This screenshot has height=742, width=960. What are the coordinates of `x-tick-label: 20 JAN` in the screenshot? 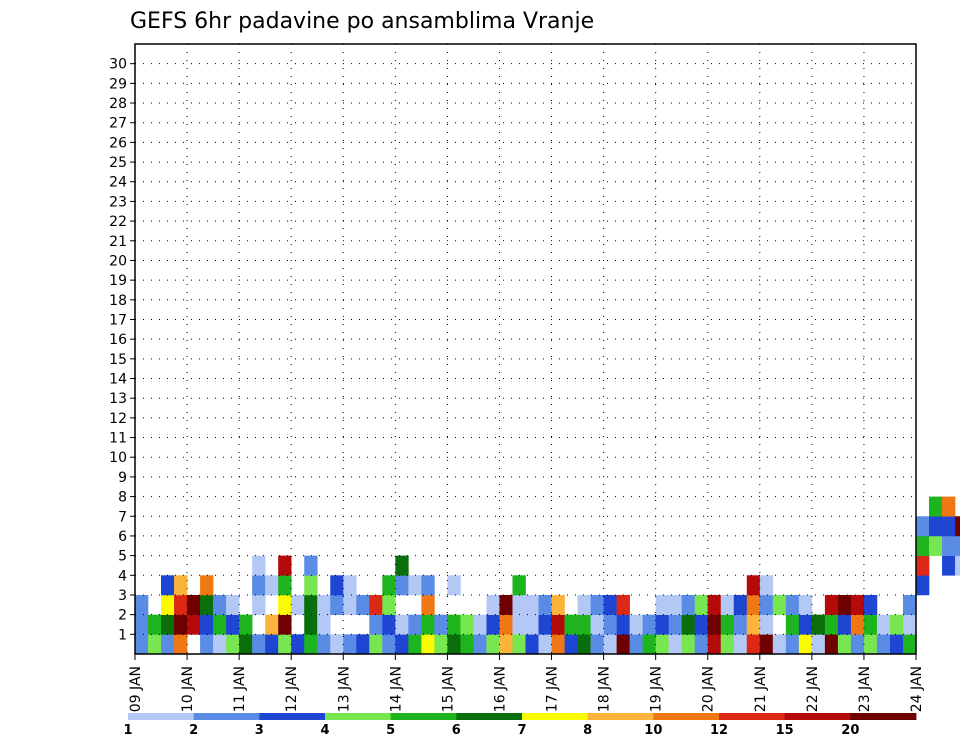 It's located at (709, 689).